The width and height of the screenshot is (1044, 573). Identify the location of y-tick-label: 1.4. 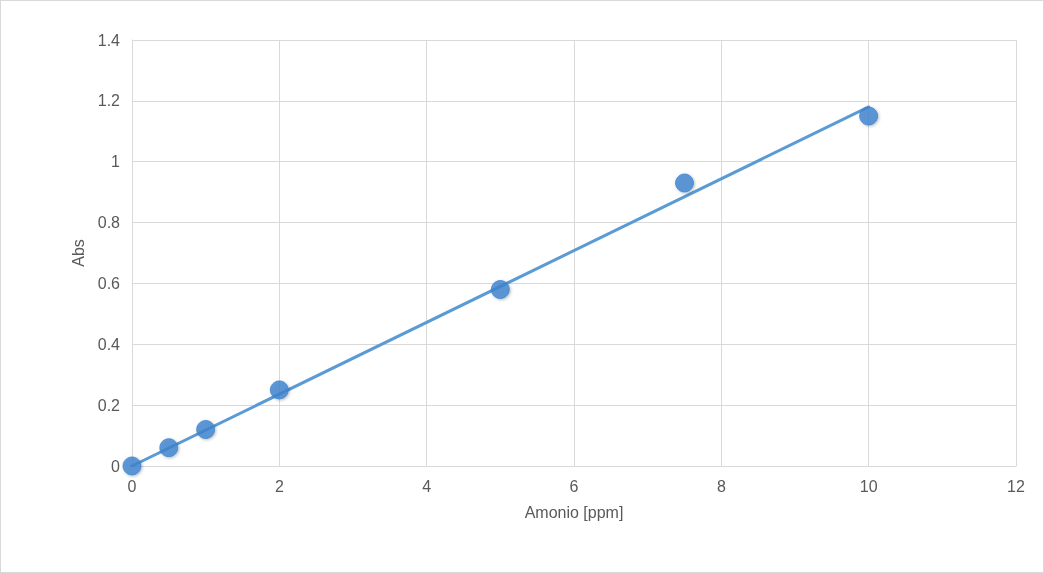
(109, 40).